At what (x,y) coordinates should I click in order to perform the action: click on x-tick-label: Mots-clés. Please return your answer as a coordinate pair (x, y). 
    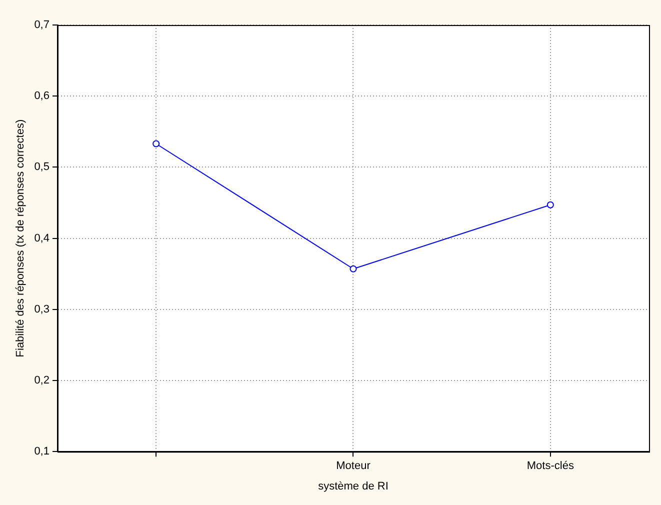
    Looking at the image, I should click on (550, 466).